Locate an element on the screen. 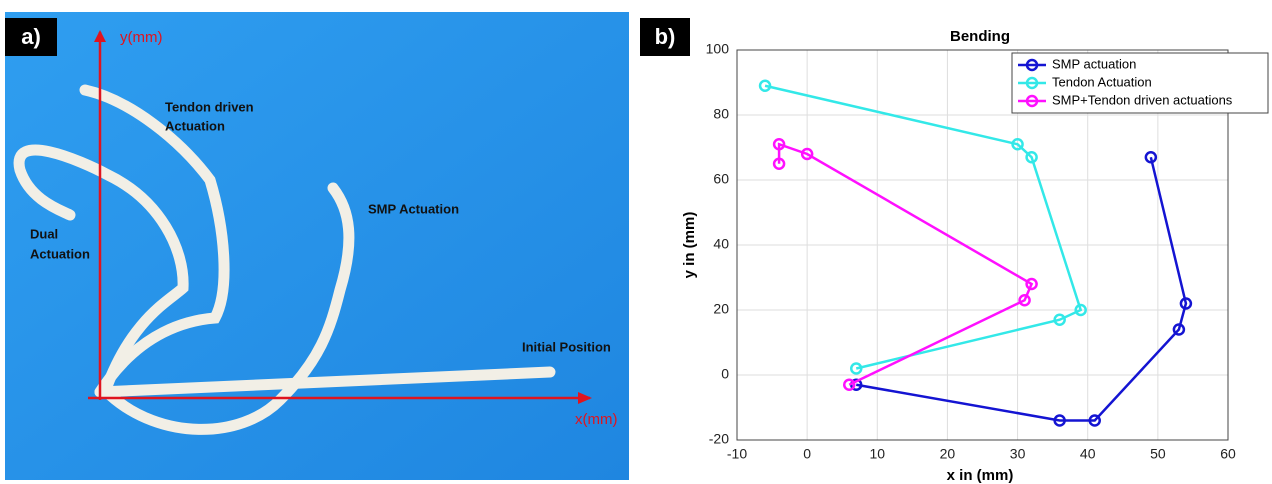  legend-label: SMP actuation is located at coordinates (1094, 63).